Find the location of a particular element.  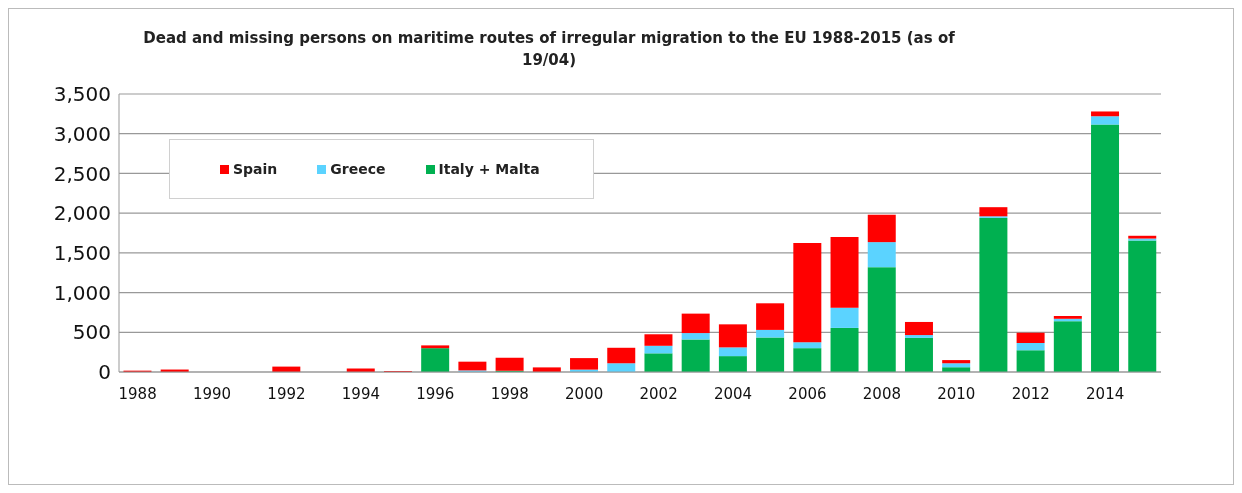

x-tick-label: 2010 is located at coordinates (956, 393).